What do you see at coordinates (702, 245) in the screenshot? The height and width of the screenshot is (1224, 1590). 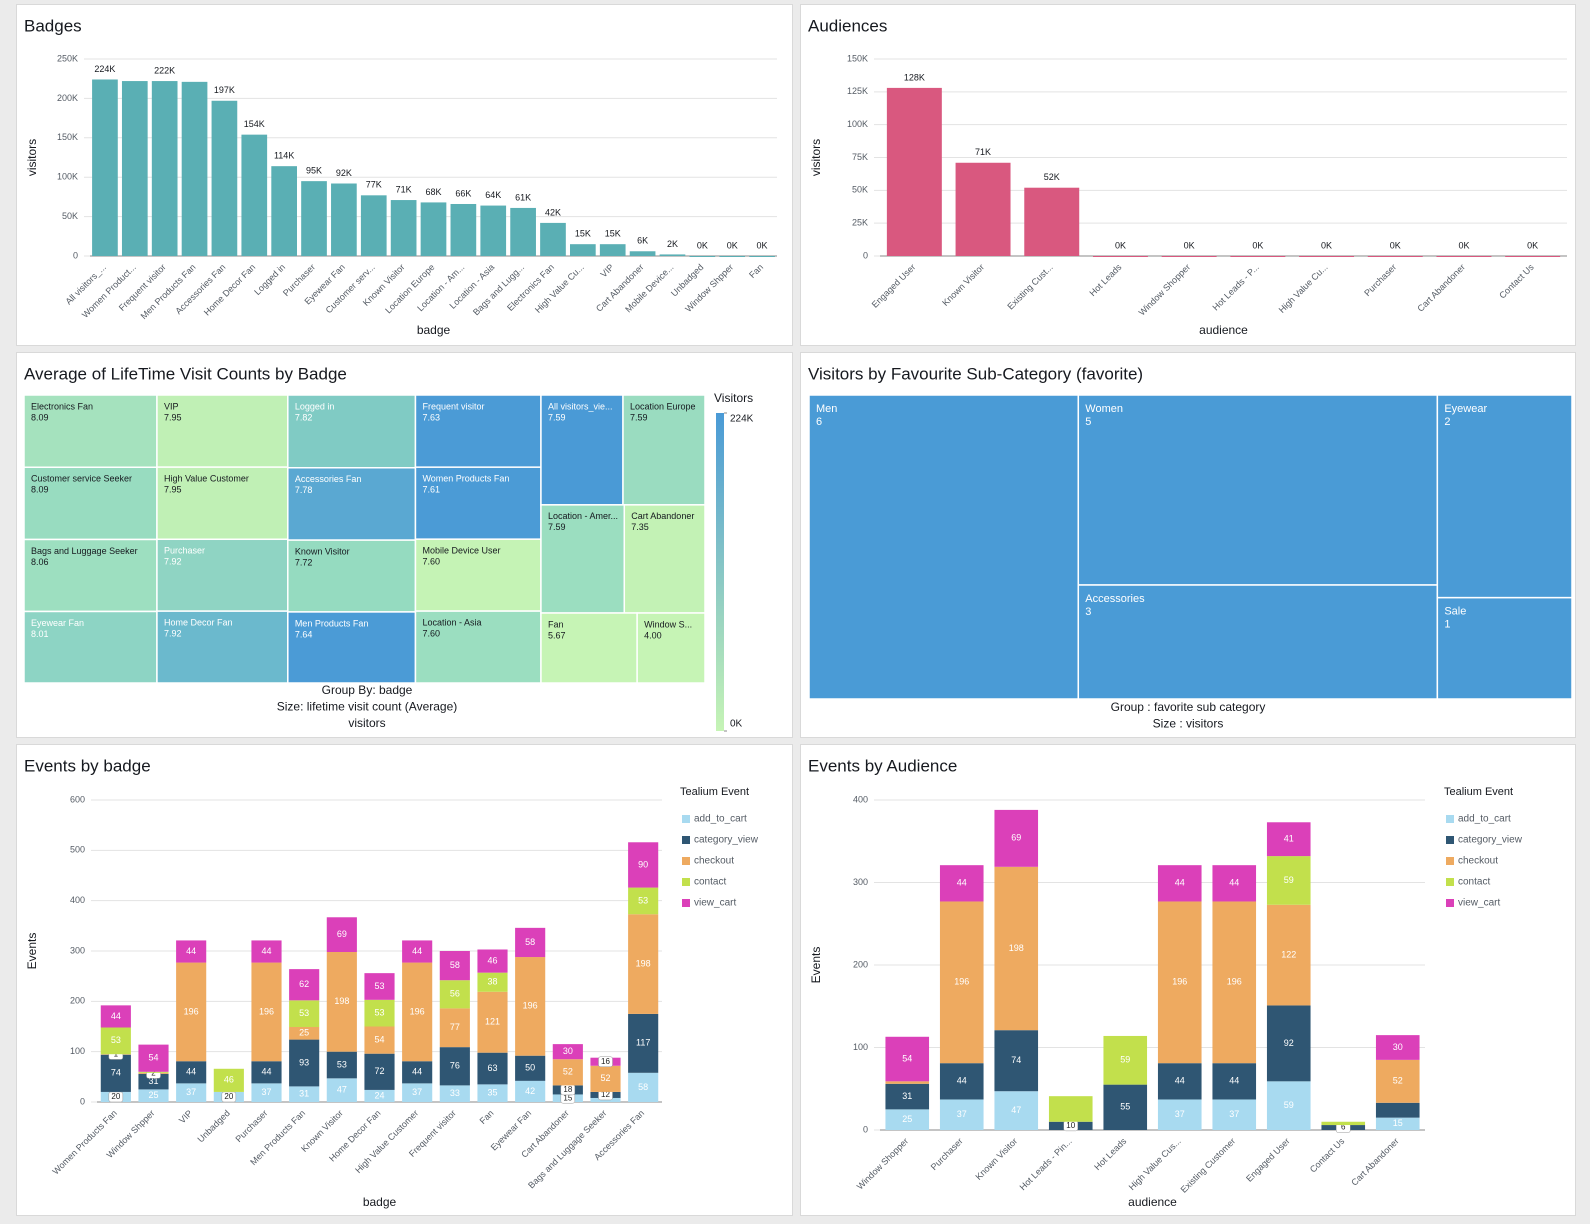 I see `data-label: 0K` at bounding box center [702, 245].